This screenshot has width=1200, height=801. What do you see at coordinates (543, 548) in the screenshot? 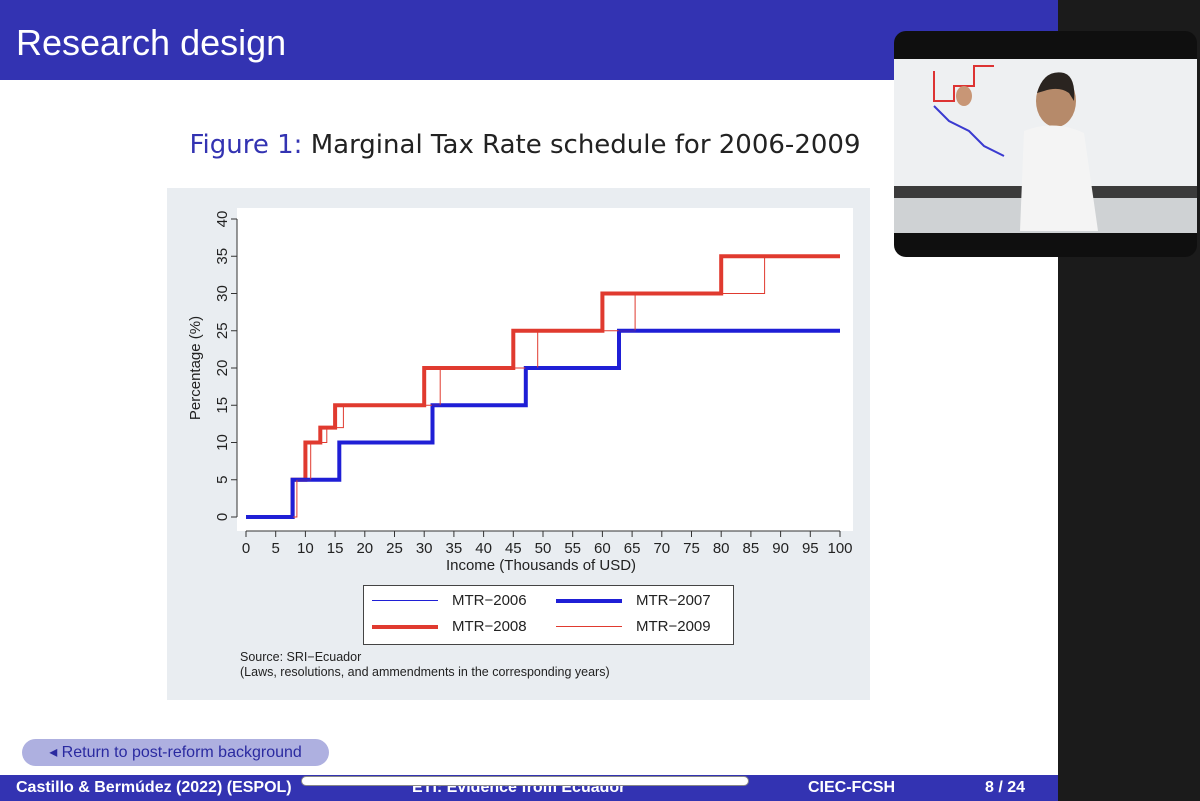
I see `x-tick-label: 50` at bounding box center [543, 548].